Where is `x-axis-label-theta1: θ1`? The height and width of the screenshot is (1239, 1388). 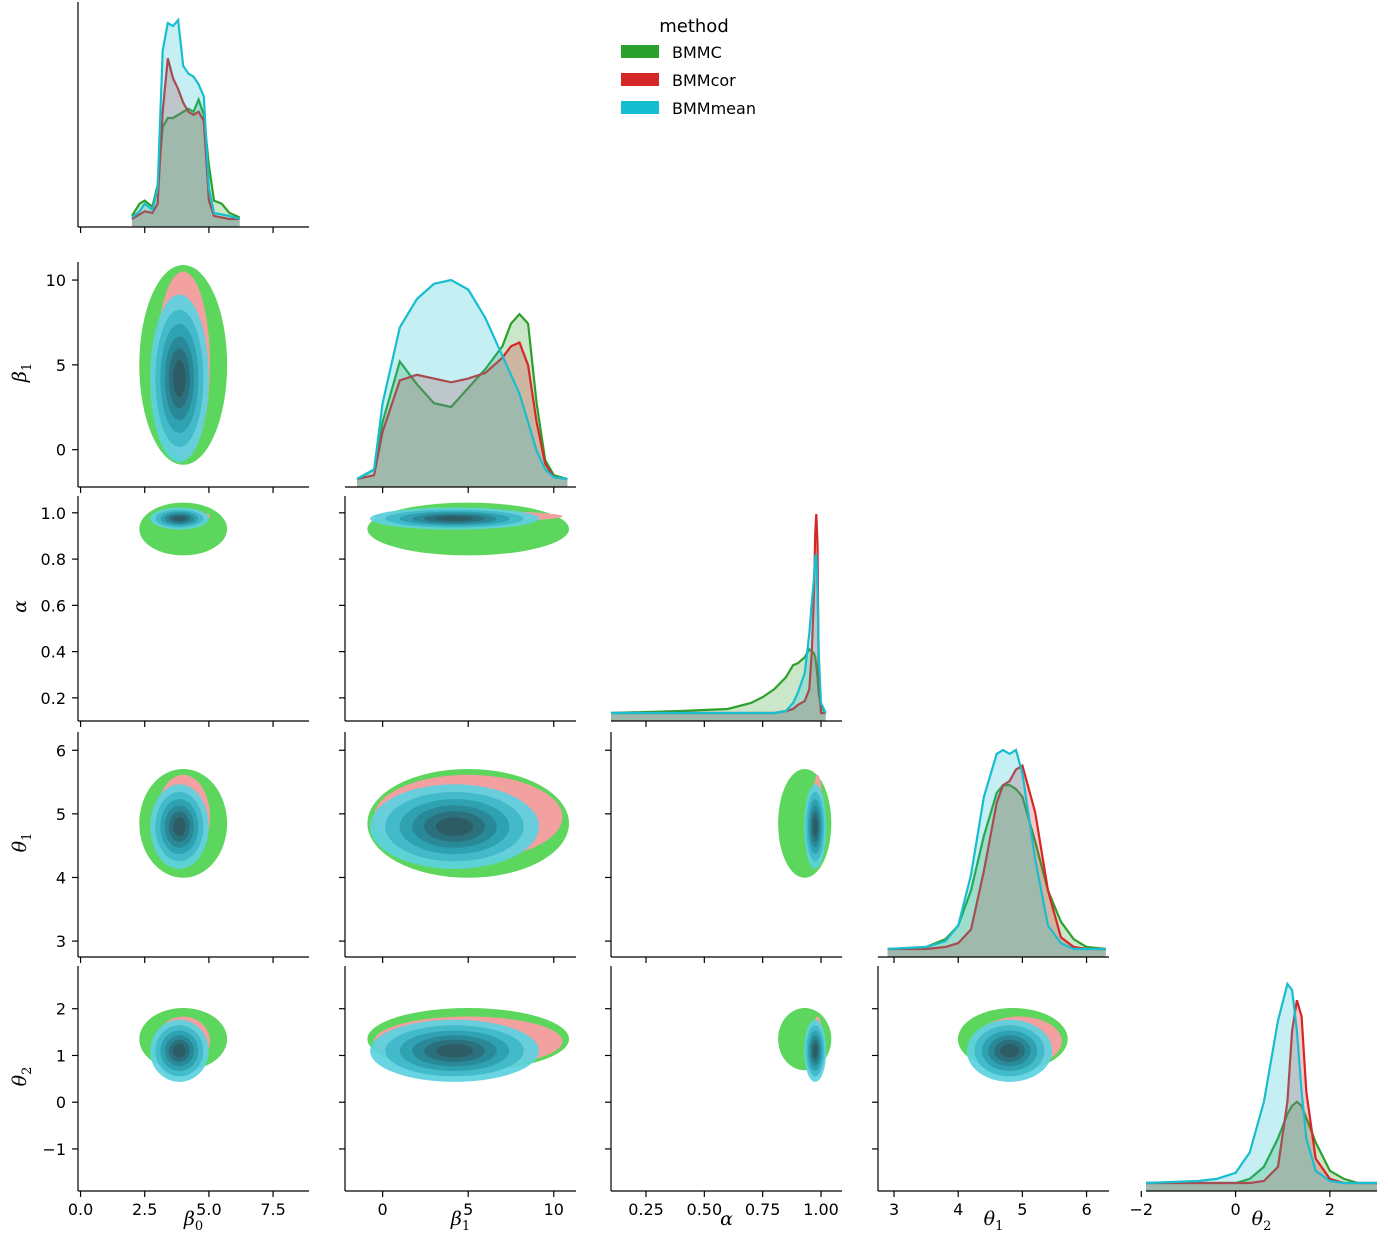
x-axis-label-theta1: θ1 is located at coordinates (994, 1221).